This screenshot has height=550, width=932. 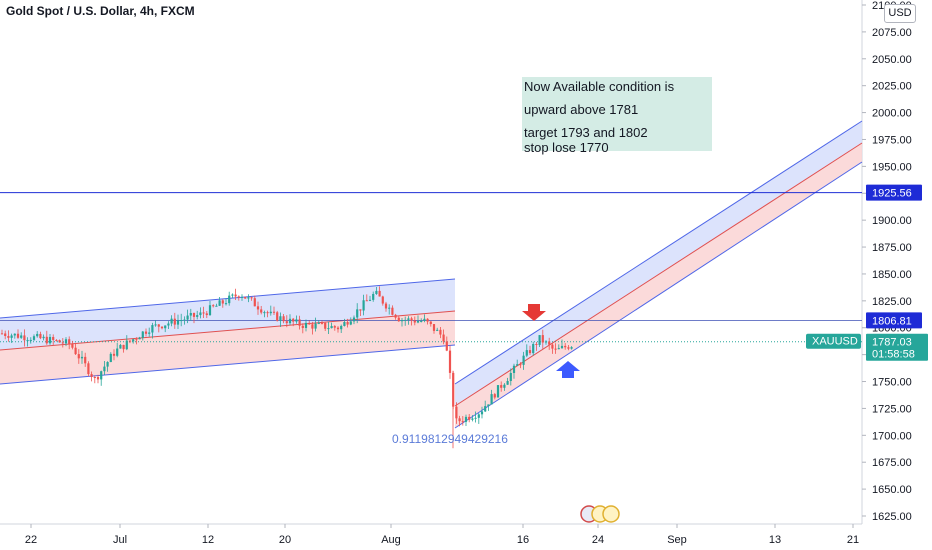 What do you see at coordinates (900, 13) in the screenshot?
I see `currency-button: USD` at bounding box center [900, 13].